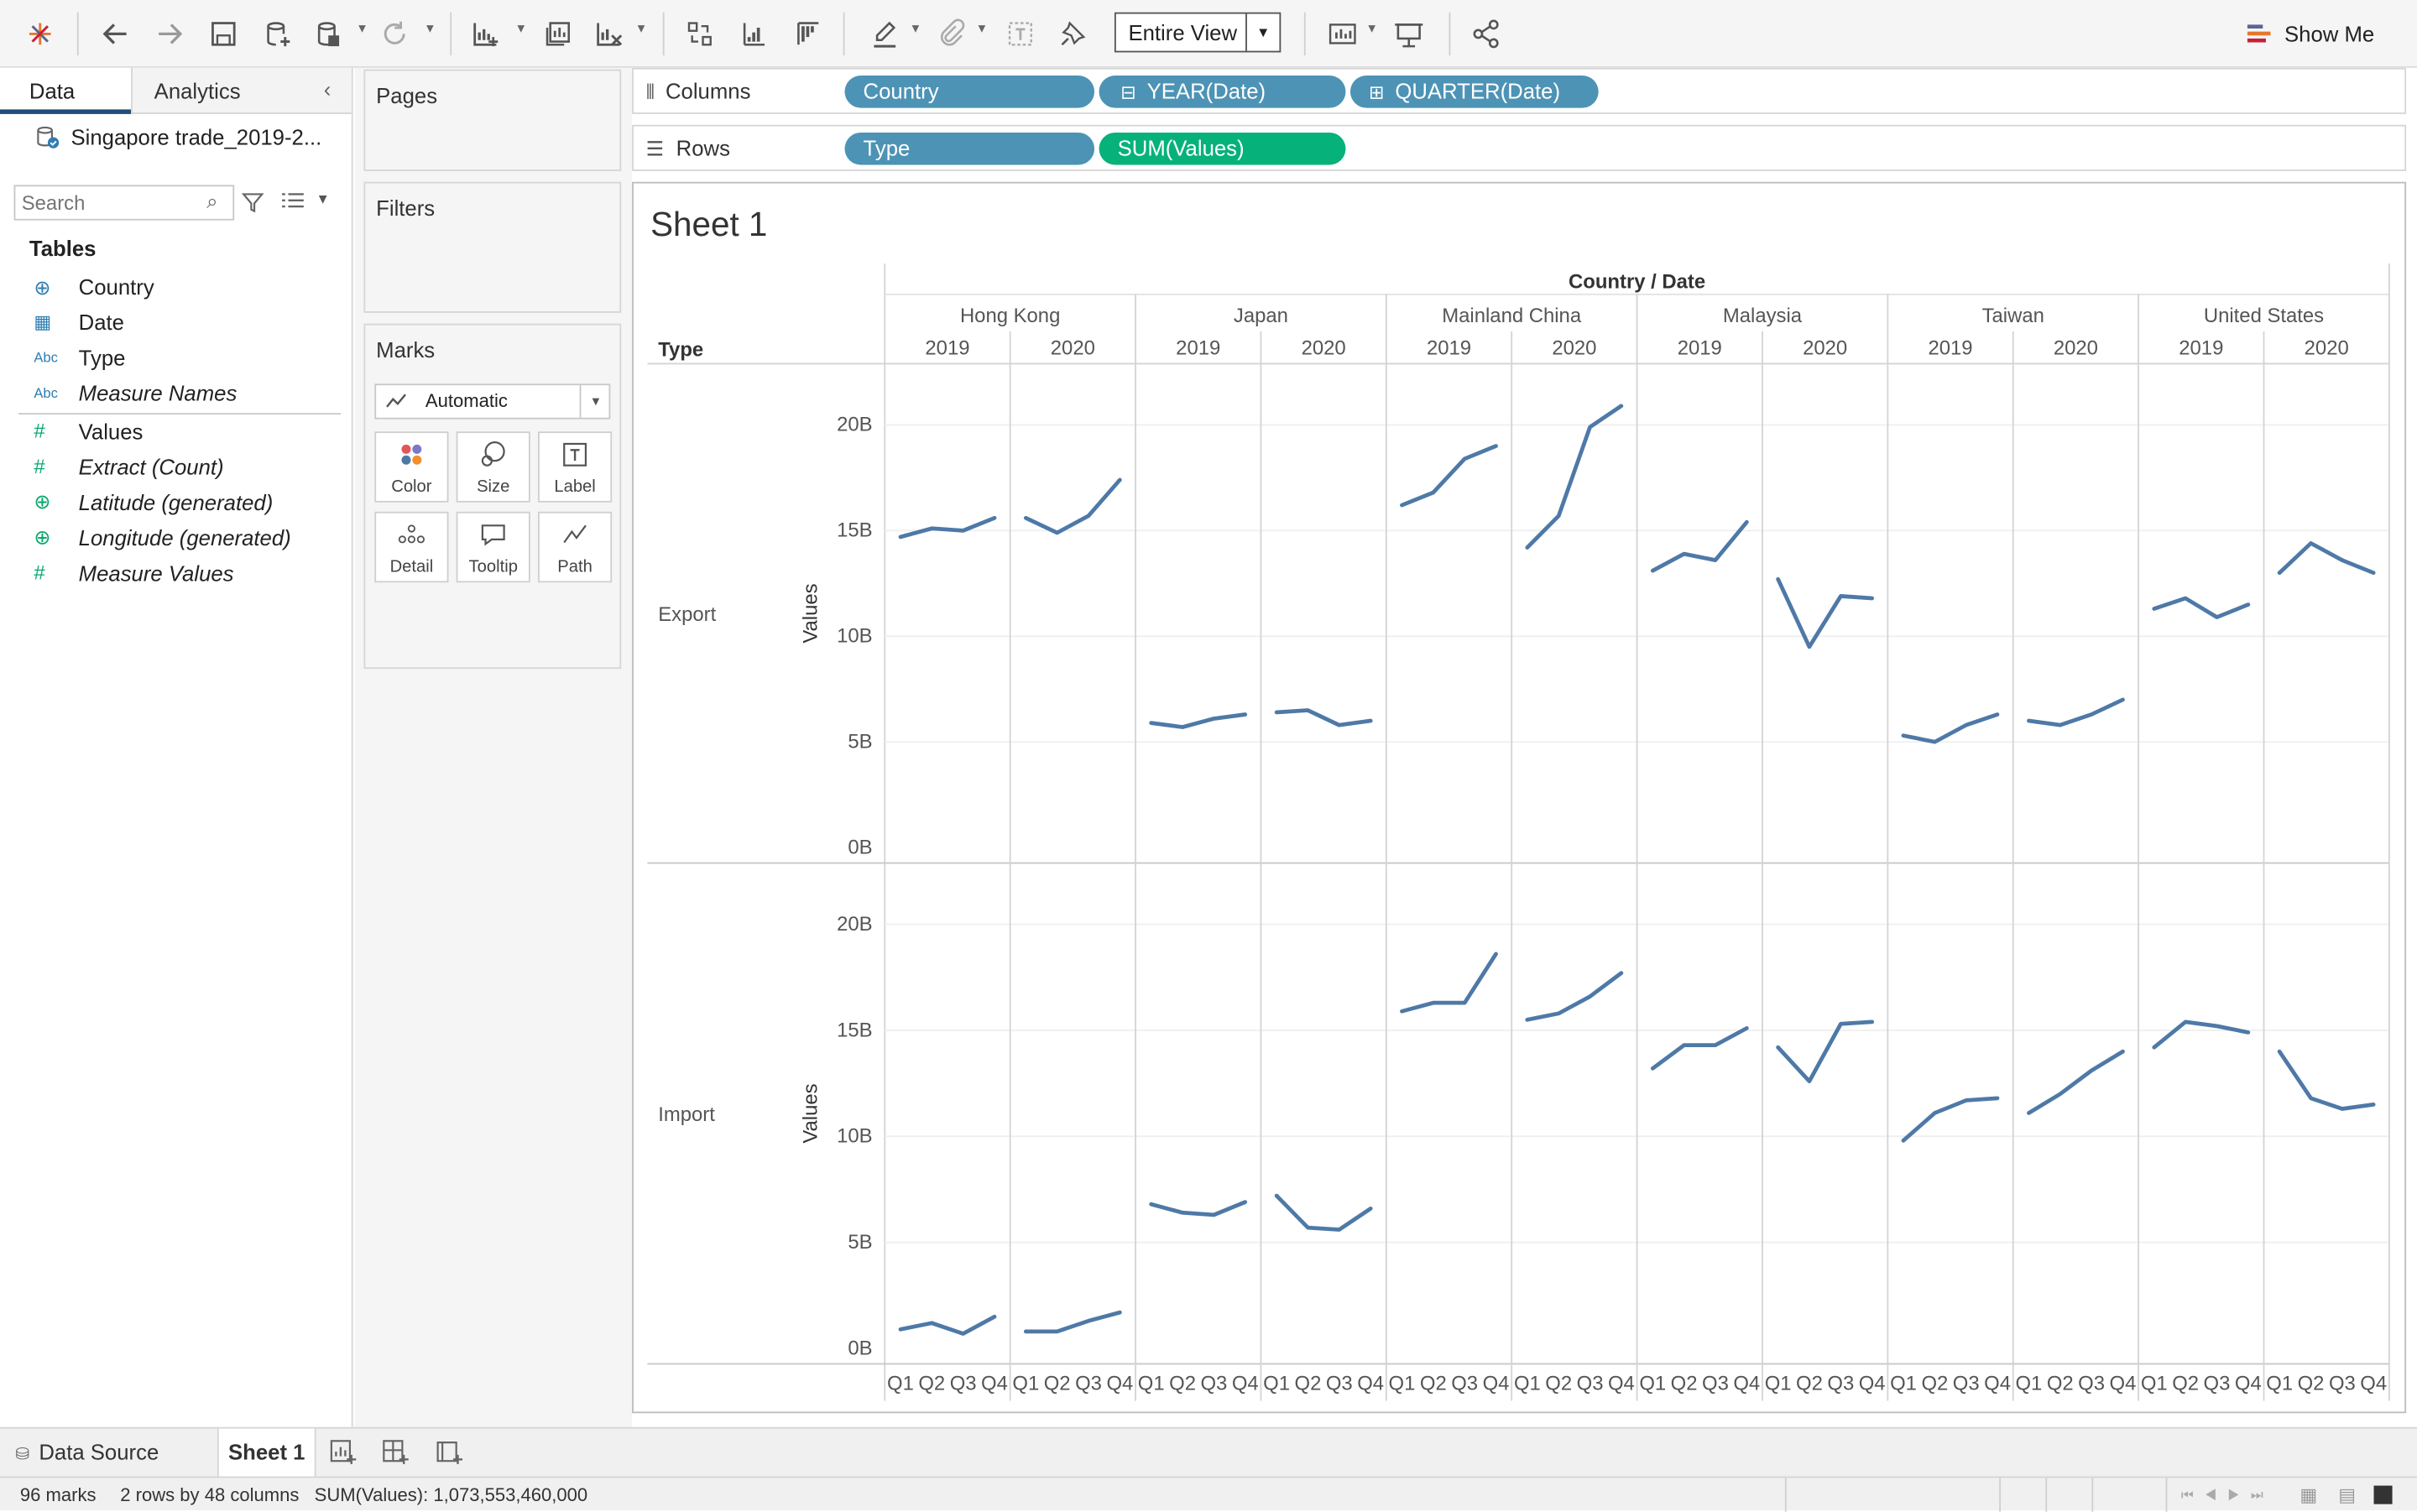 The image size is (2417, 1512). I want to click on new-worksheet-icon, so click(344, 1452).